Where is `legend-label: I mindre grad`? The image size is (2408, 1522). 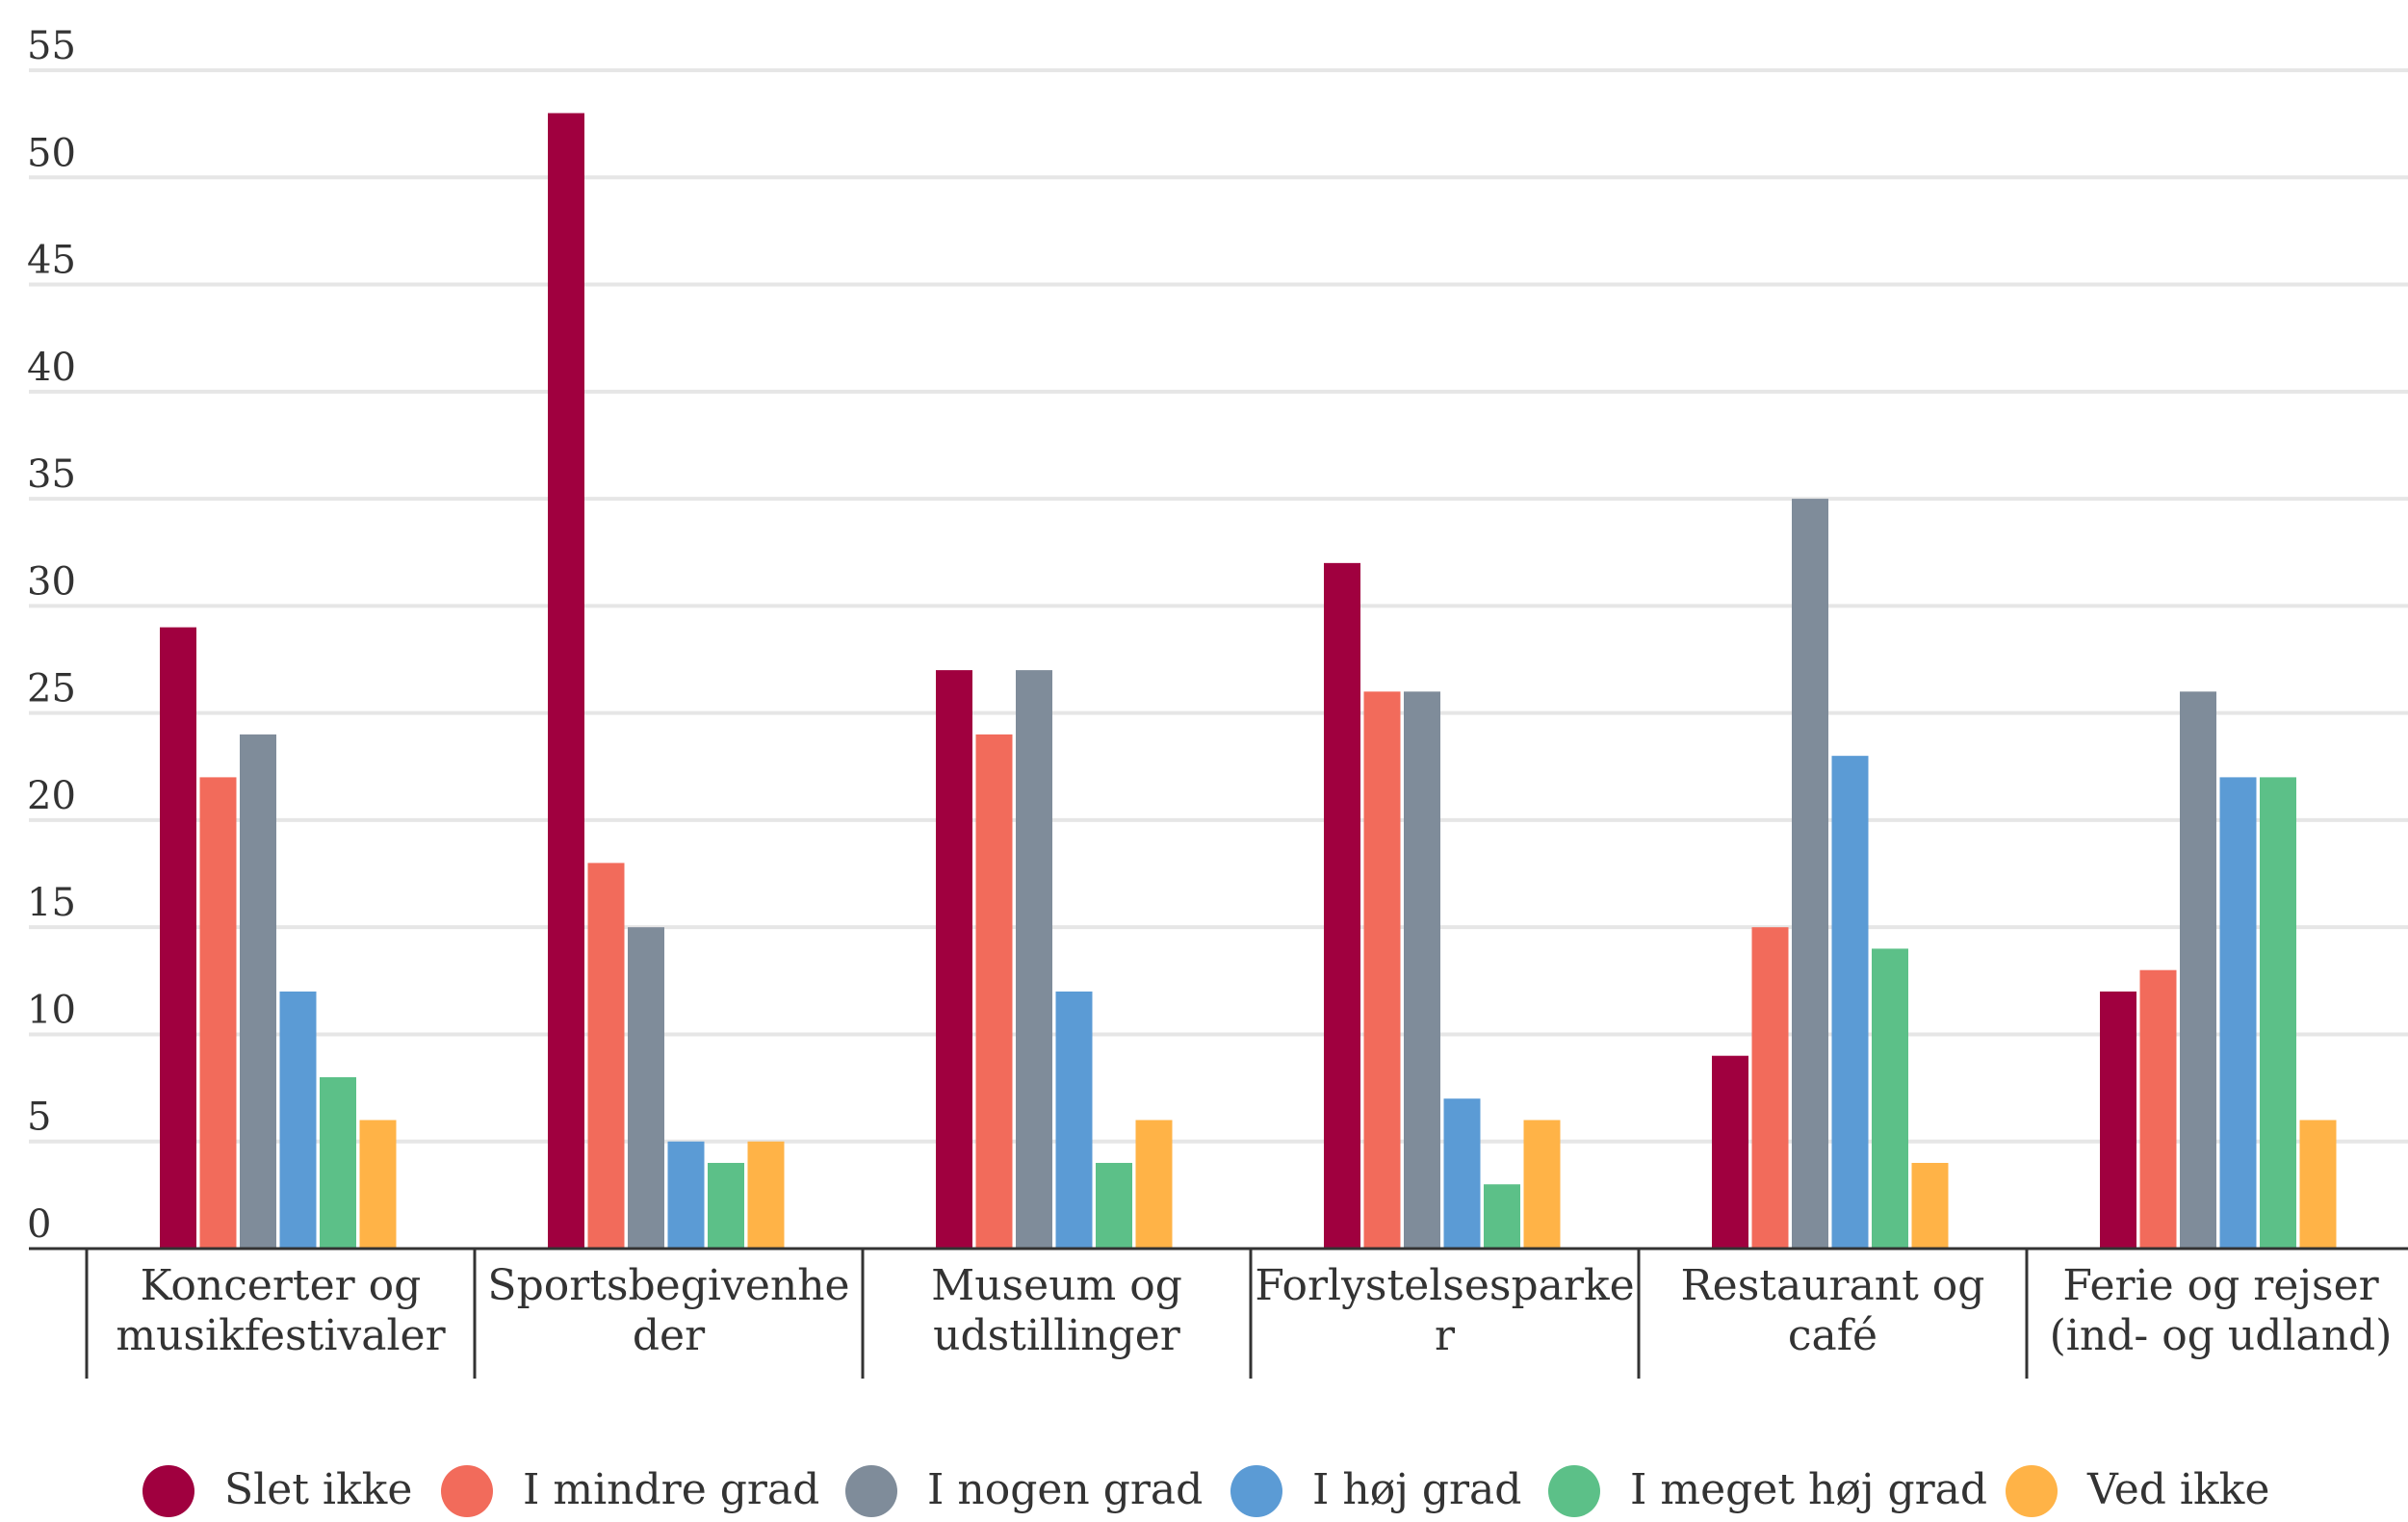
legend-label: I mindre grad is located at coordinates (671, 1489).